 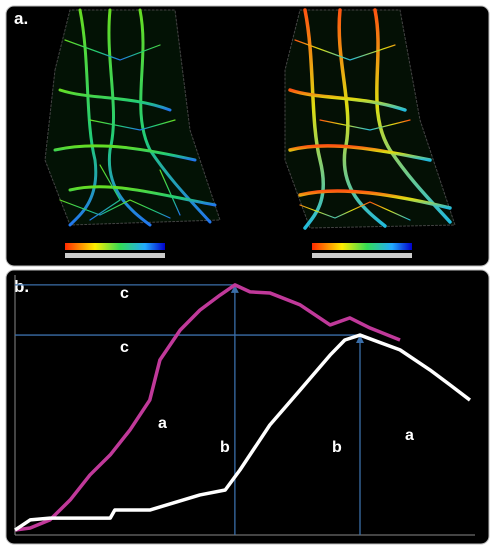 I want to click on panel-label: b., so click(x=21, y=286).